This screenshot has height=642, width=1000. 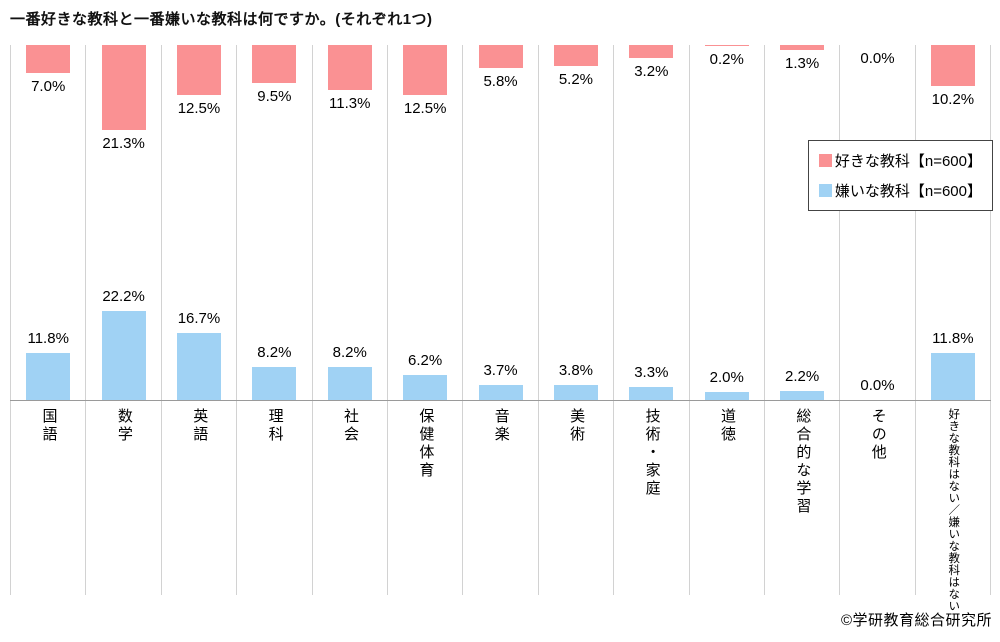 What do you see at coordinates (651, 71) in the screenshot?
I see `favorite-subject-value: 3.2%` at bounding box center [651, 71].